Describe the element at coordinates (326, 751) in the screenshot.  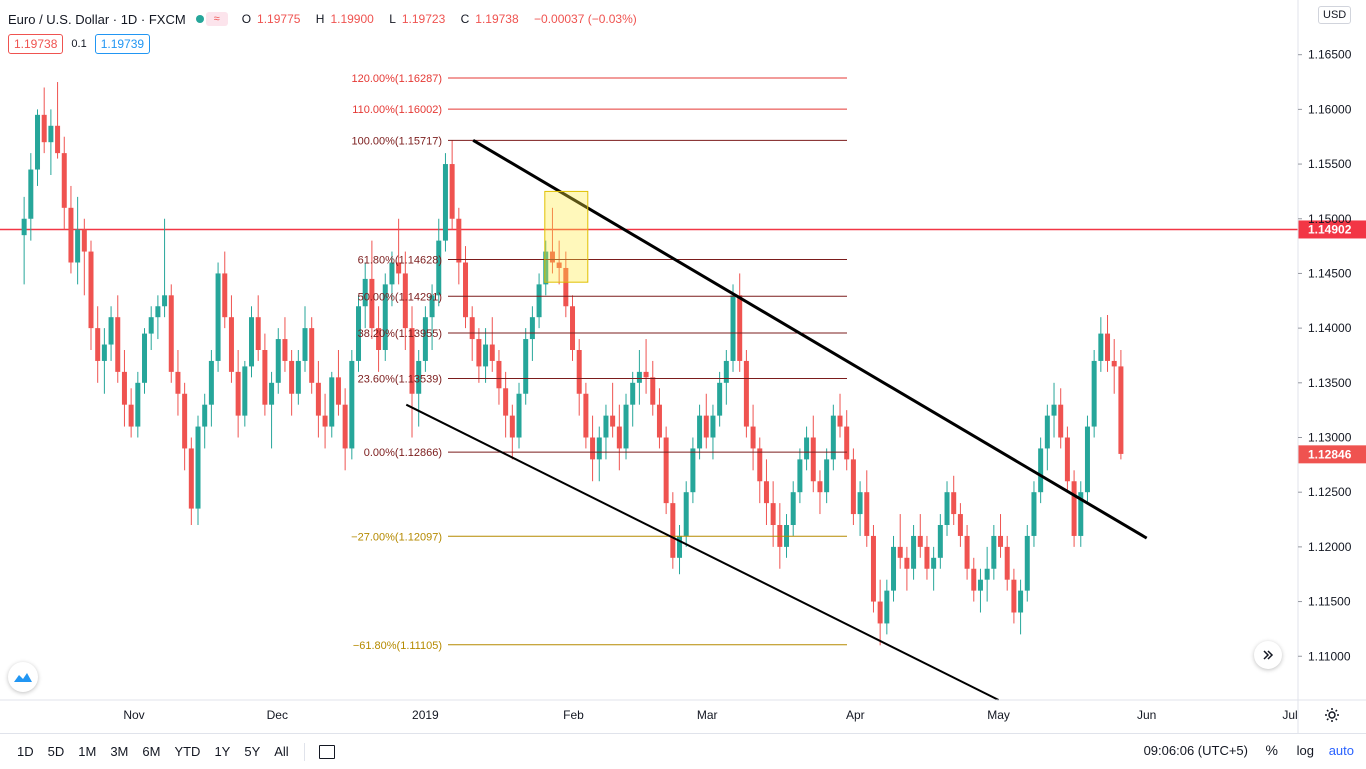
I see `calendar-icon` at that location.